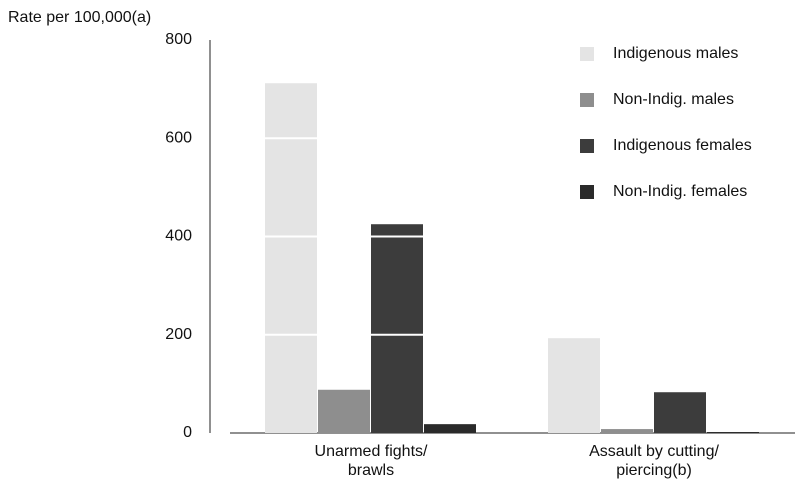  Describe the element at coordinates (178, 39) in the screenshot. I see `y-tick-label: 800` at that location.